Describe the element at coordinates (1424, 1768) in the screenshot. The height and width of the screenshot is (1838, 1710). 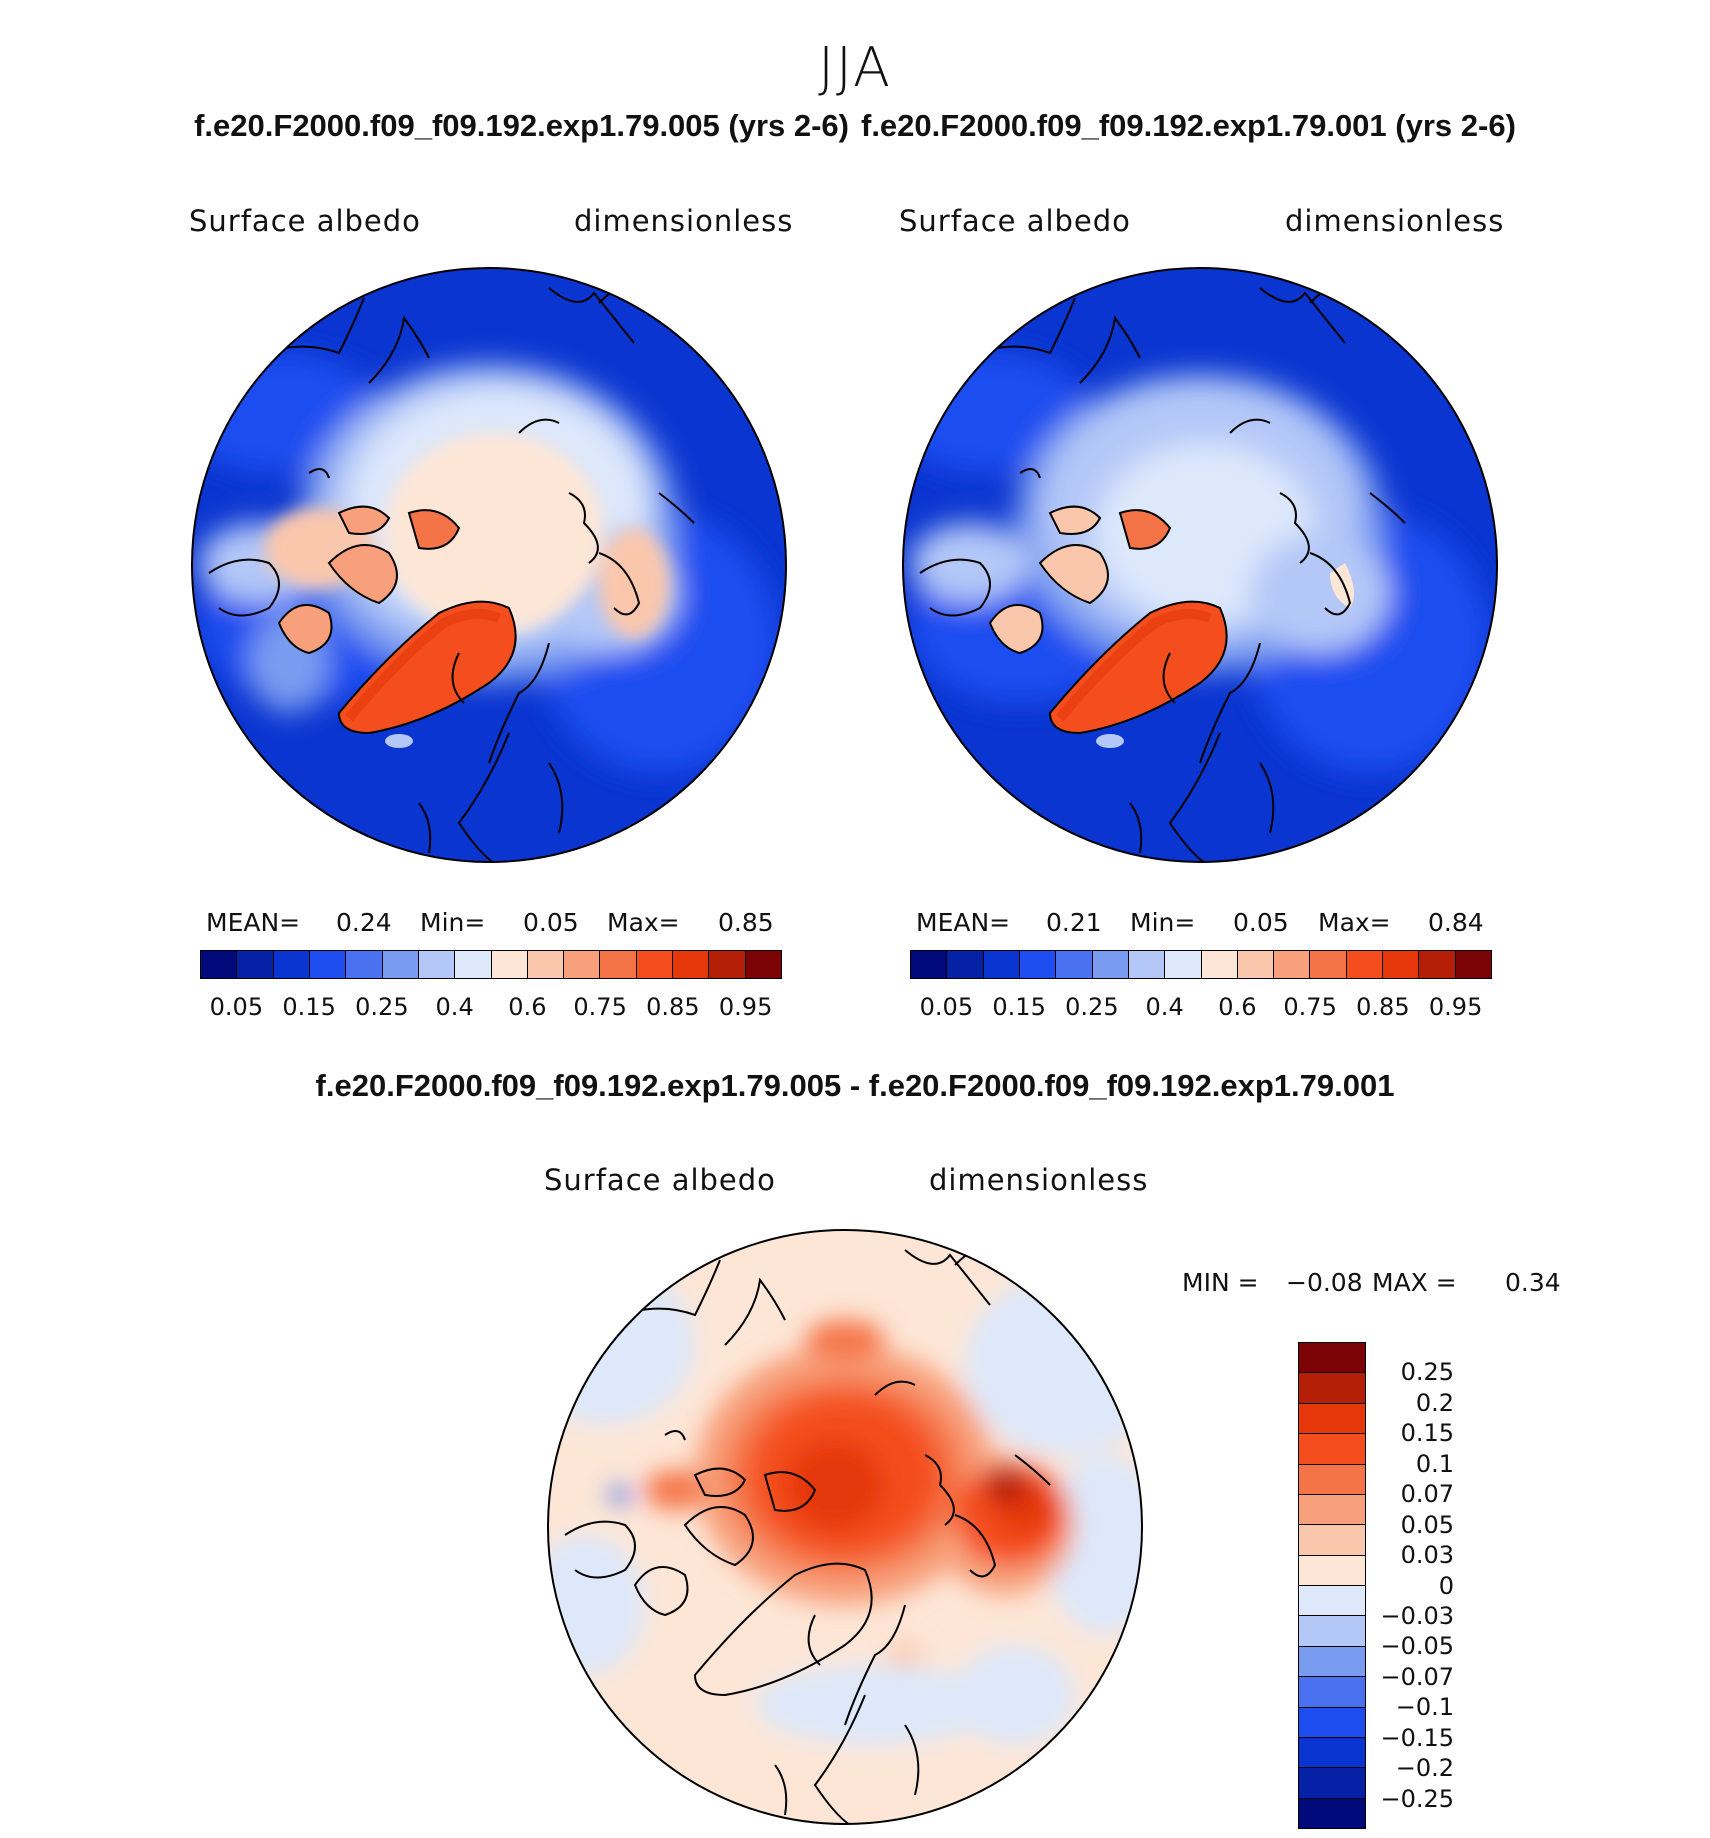
I see `colorbar-tick-label: −0.2` at that location.